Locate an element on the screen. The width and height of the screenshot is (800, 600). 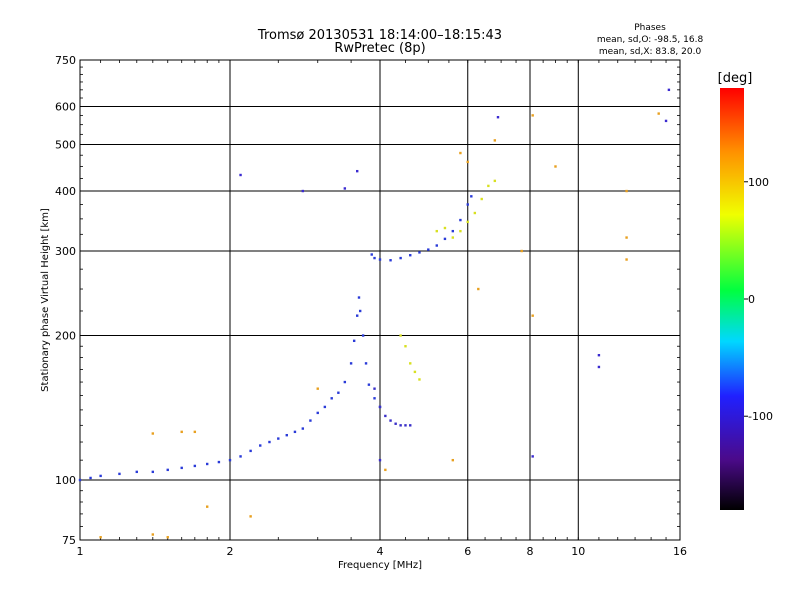
y-tick-labels: 75 100 200 300 400 500 600 750 is located at coordinates (65, 300).